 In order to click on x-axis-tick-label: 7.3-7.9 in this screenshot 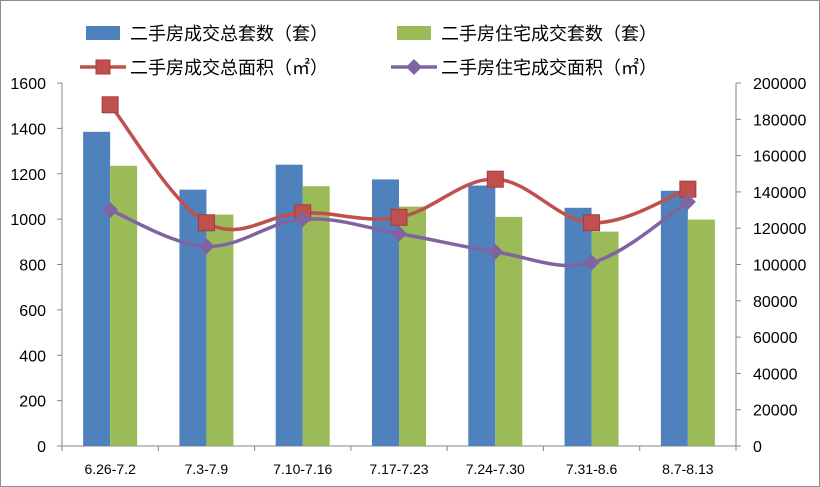, I will do `click(207, 469)`.